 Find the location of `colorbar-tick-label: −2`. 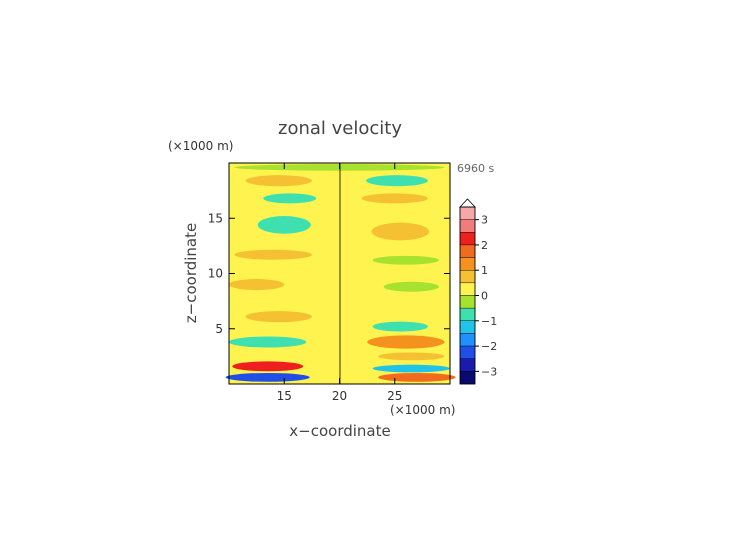

colorbar-tick-label: −2 is located at coordinates (489, 346).